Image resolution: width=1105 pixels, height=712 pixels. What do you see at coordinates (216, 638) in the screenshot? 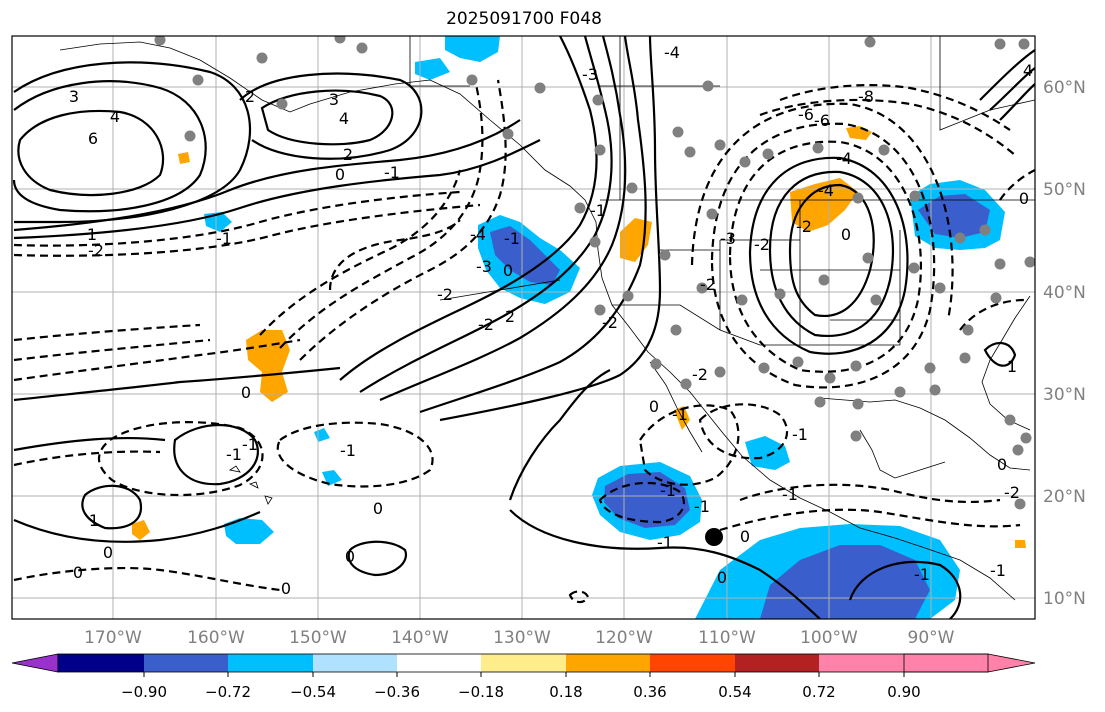
I see `lon-label: 160°W` at bounding box center [216, 638].